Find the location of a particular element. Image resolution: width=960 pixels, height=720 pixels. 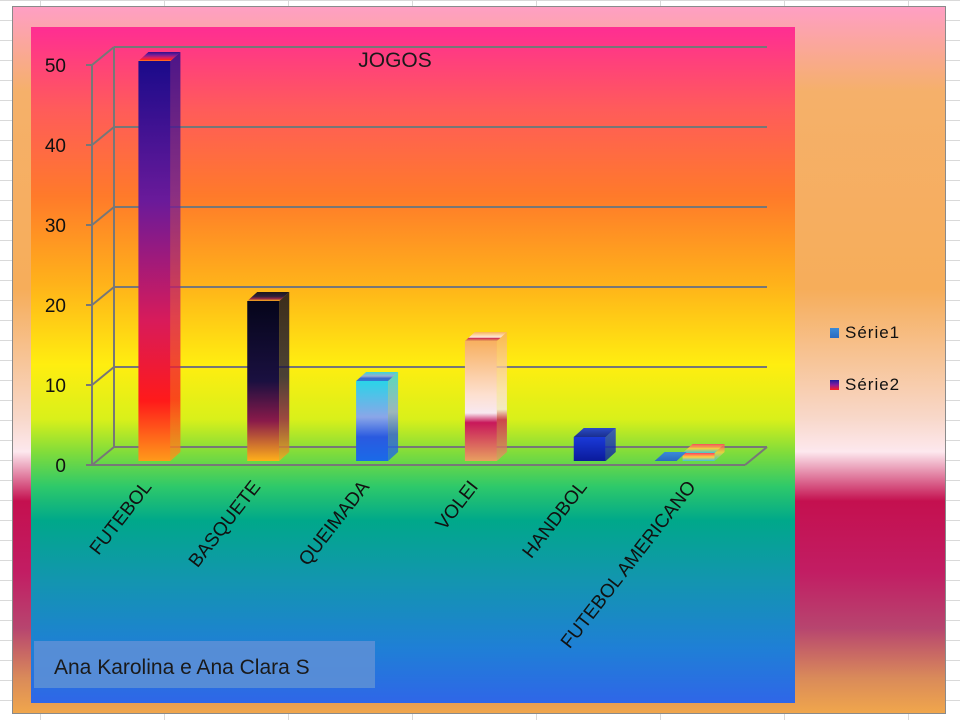

legend: Série1 Série2 is located at coordinates (885, 372).